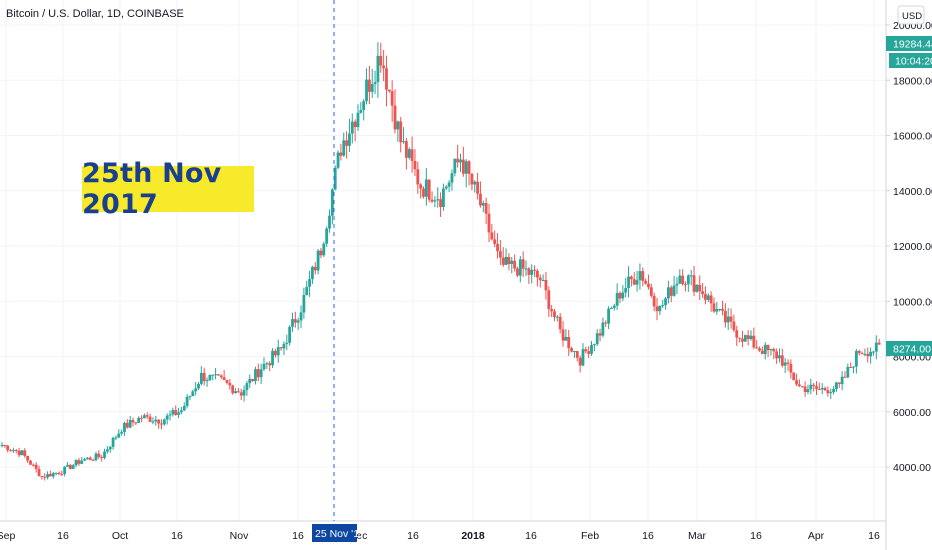 This screenshot has width=932, height=550. I want to click on time-tick-label: Sep, so click(7, 536).